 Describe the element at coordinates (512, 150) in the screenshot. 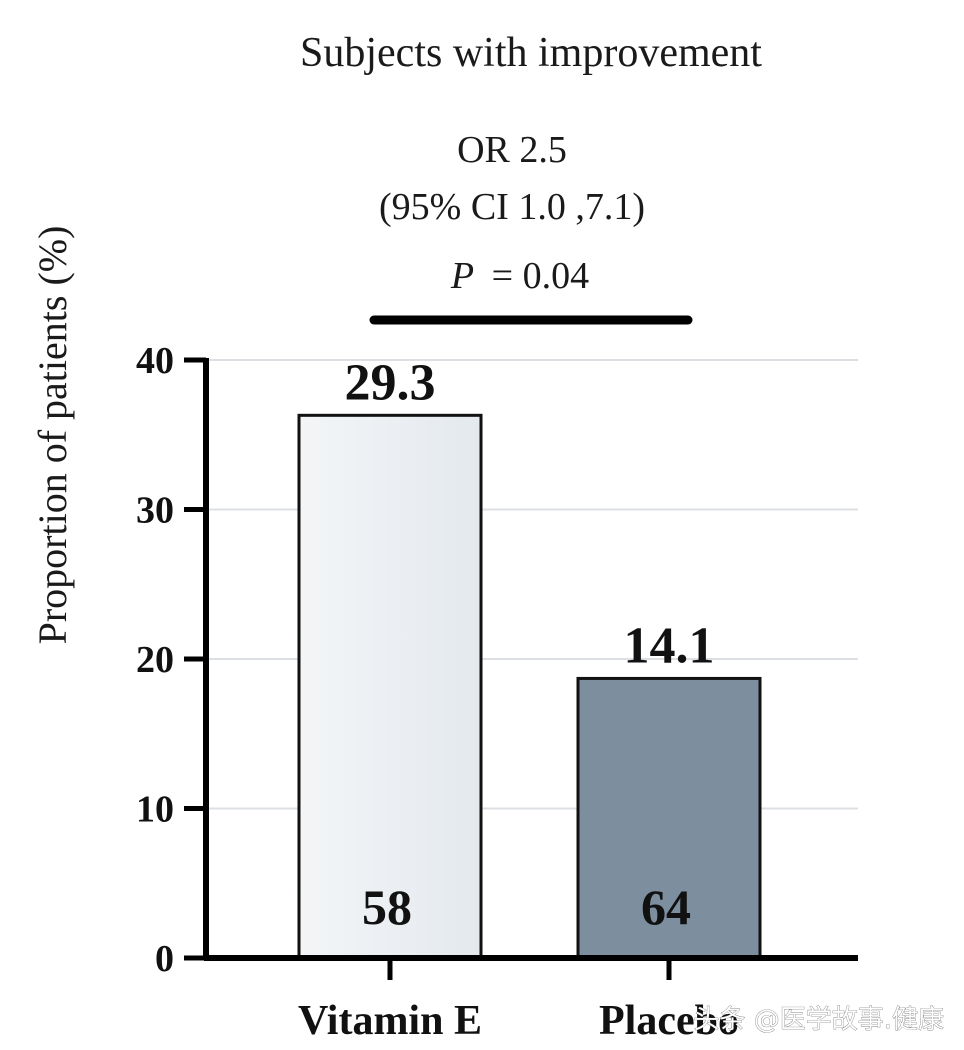

I see `odds-ratio-label: OR 2.5` at that location.